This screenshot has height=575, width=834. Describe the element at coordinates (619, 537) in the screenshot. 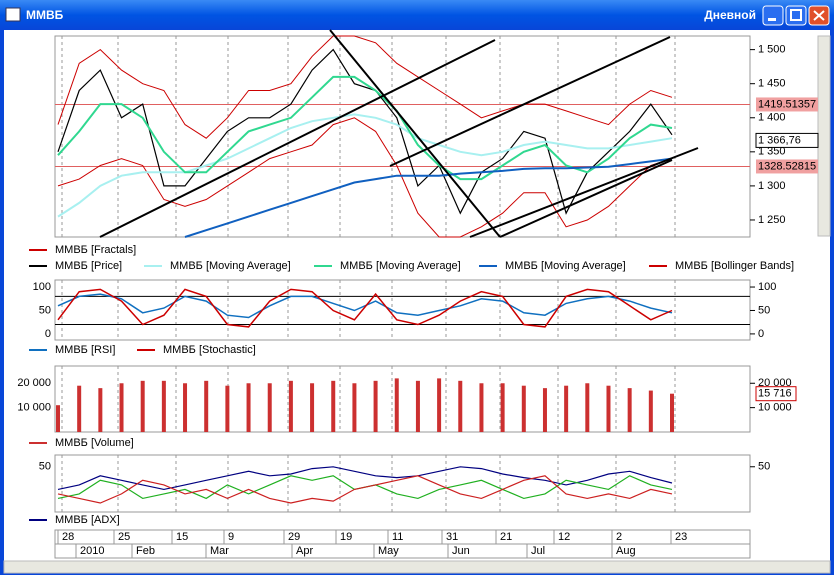

I see `day-label: 2` at that location.